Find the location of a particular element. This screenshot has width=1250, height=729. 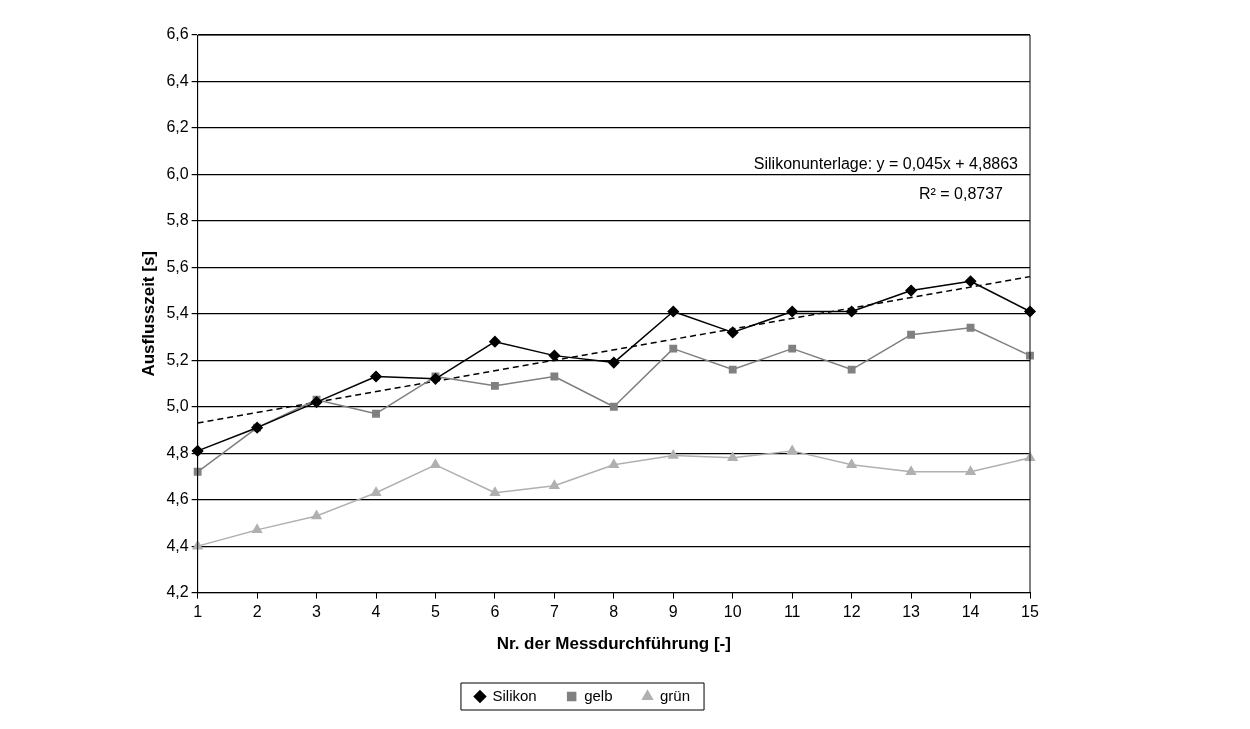

y-axis-title: Ausflusszeit [s] is located at coordinates (148, 313).